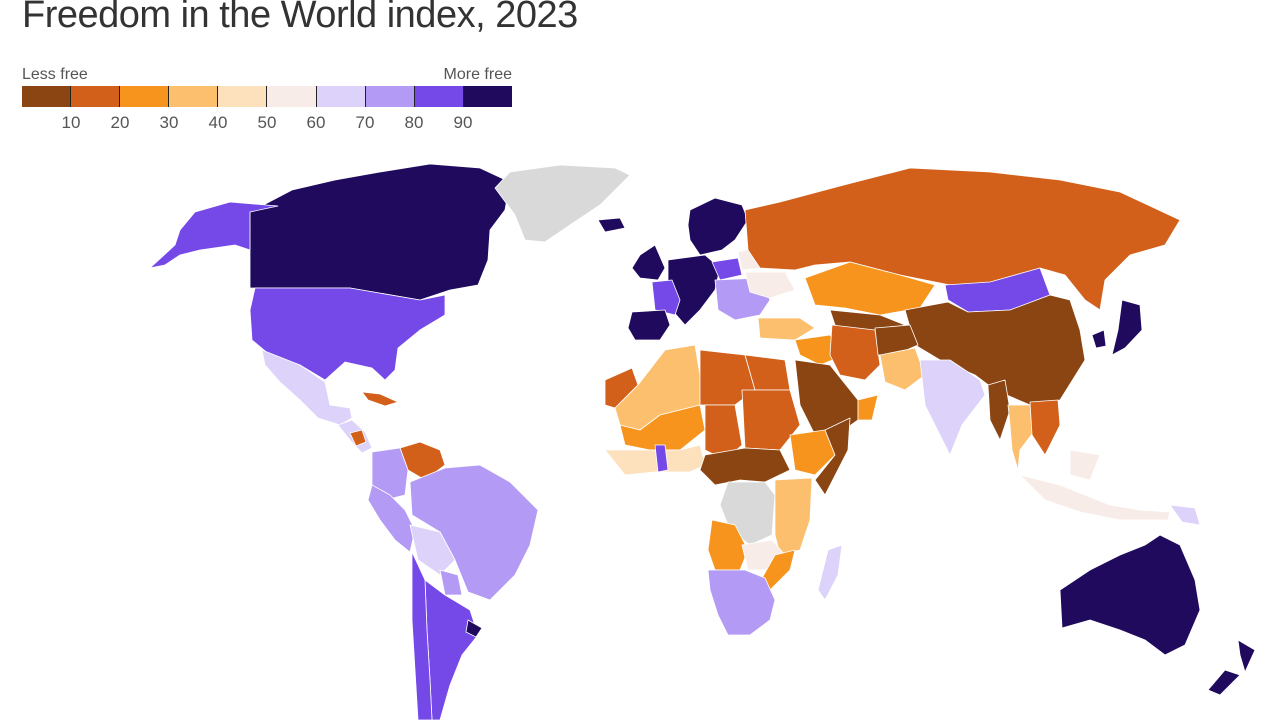 The image size is (1280, 720). What do you see at coordinates (793, 516) in the screenshot?
I see `region-east-africa` at bounding box center [793, 516].